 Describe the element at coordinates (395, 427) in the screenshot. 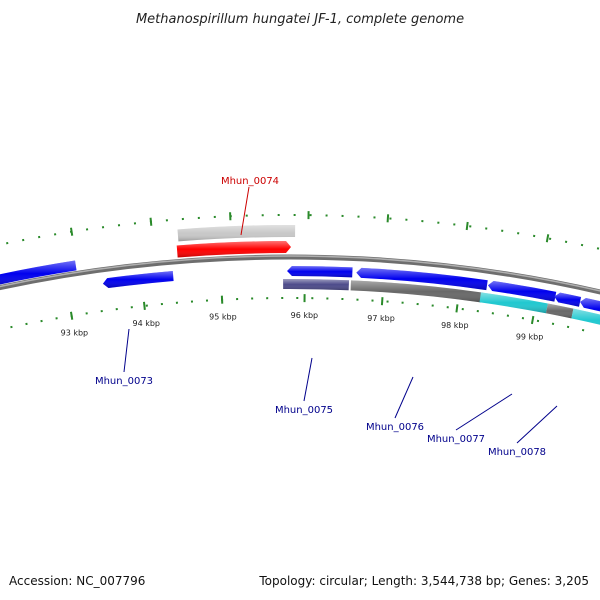

I see `gene-label-mhun-0076: Mhun_0076` at that location.